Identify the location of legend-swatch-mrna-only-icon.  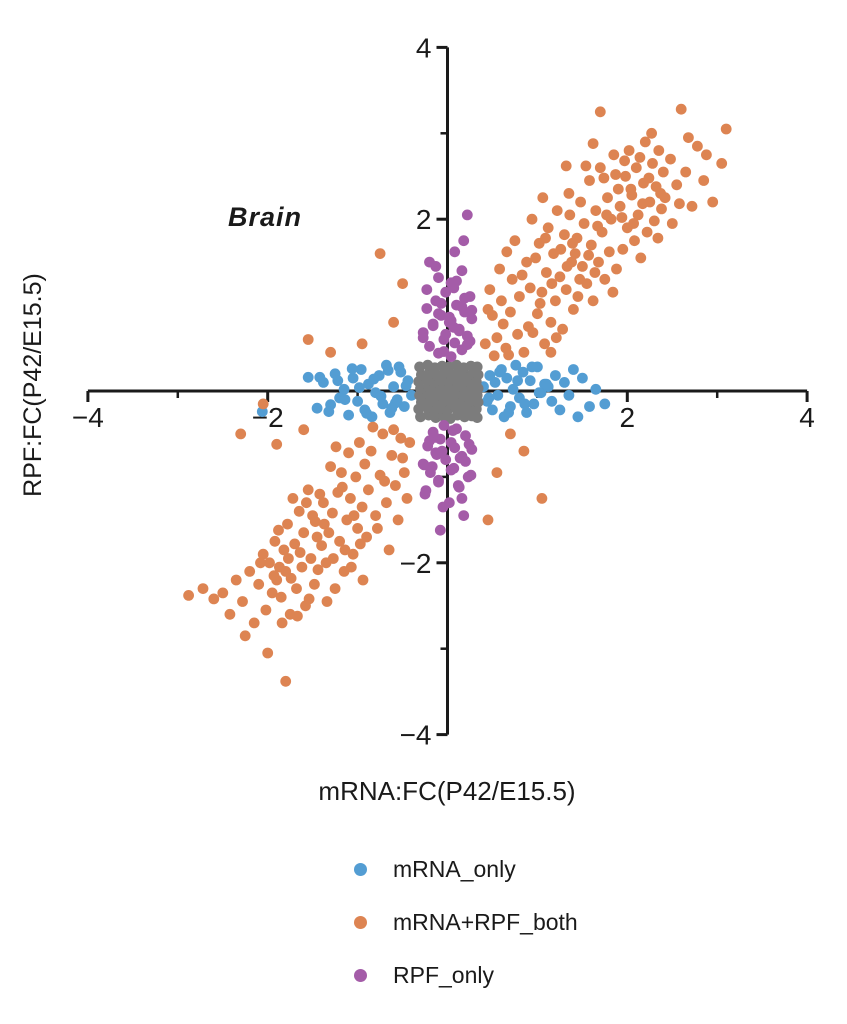
(360, 869).